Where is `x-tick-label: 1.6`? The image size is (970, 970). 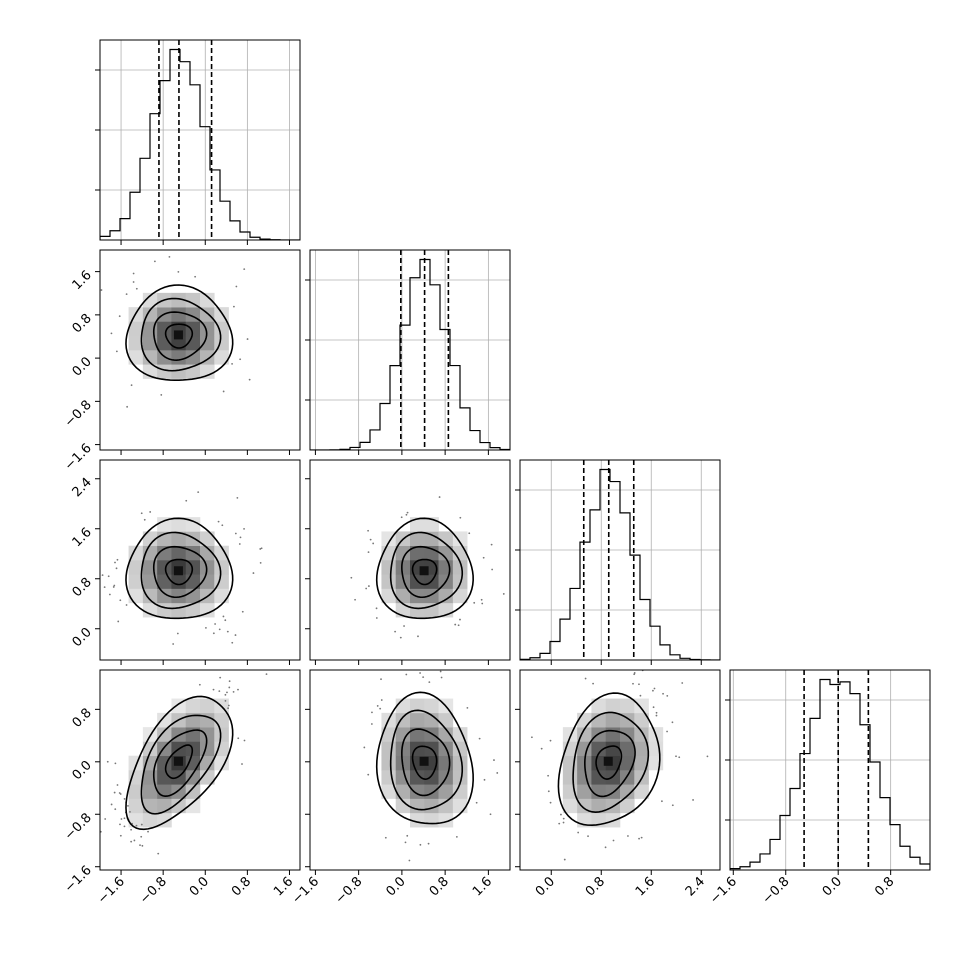
x-tick-label: 1.6 is located at coordinates (645, 886).